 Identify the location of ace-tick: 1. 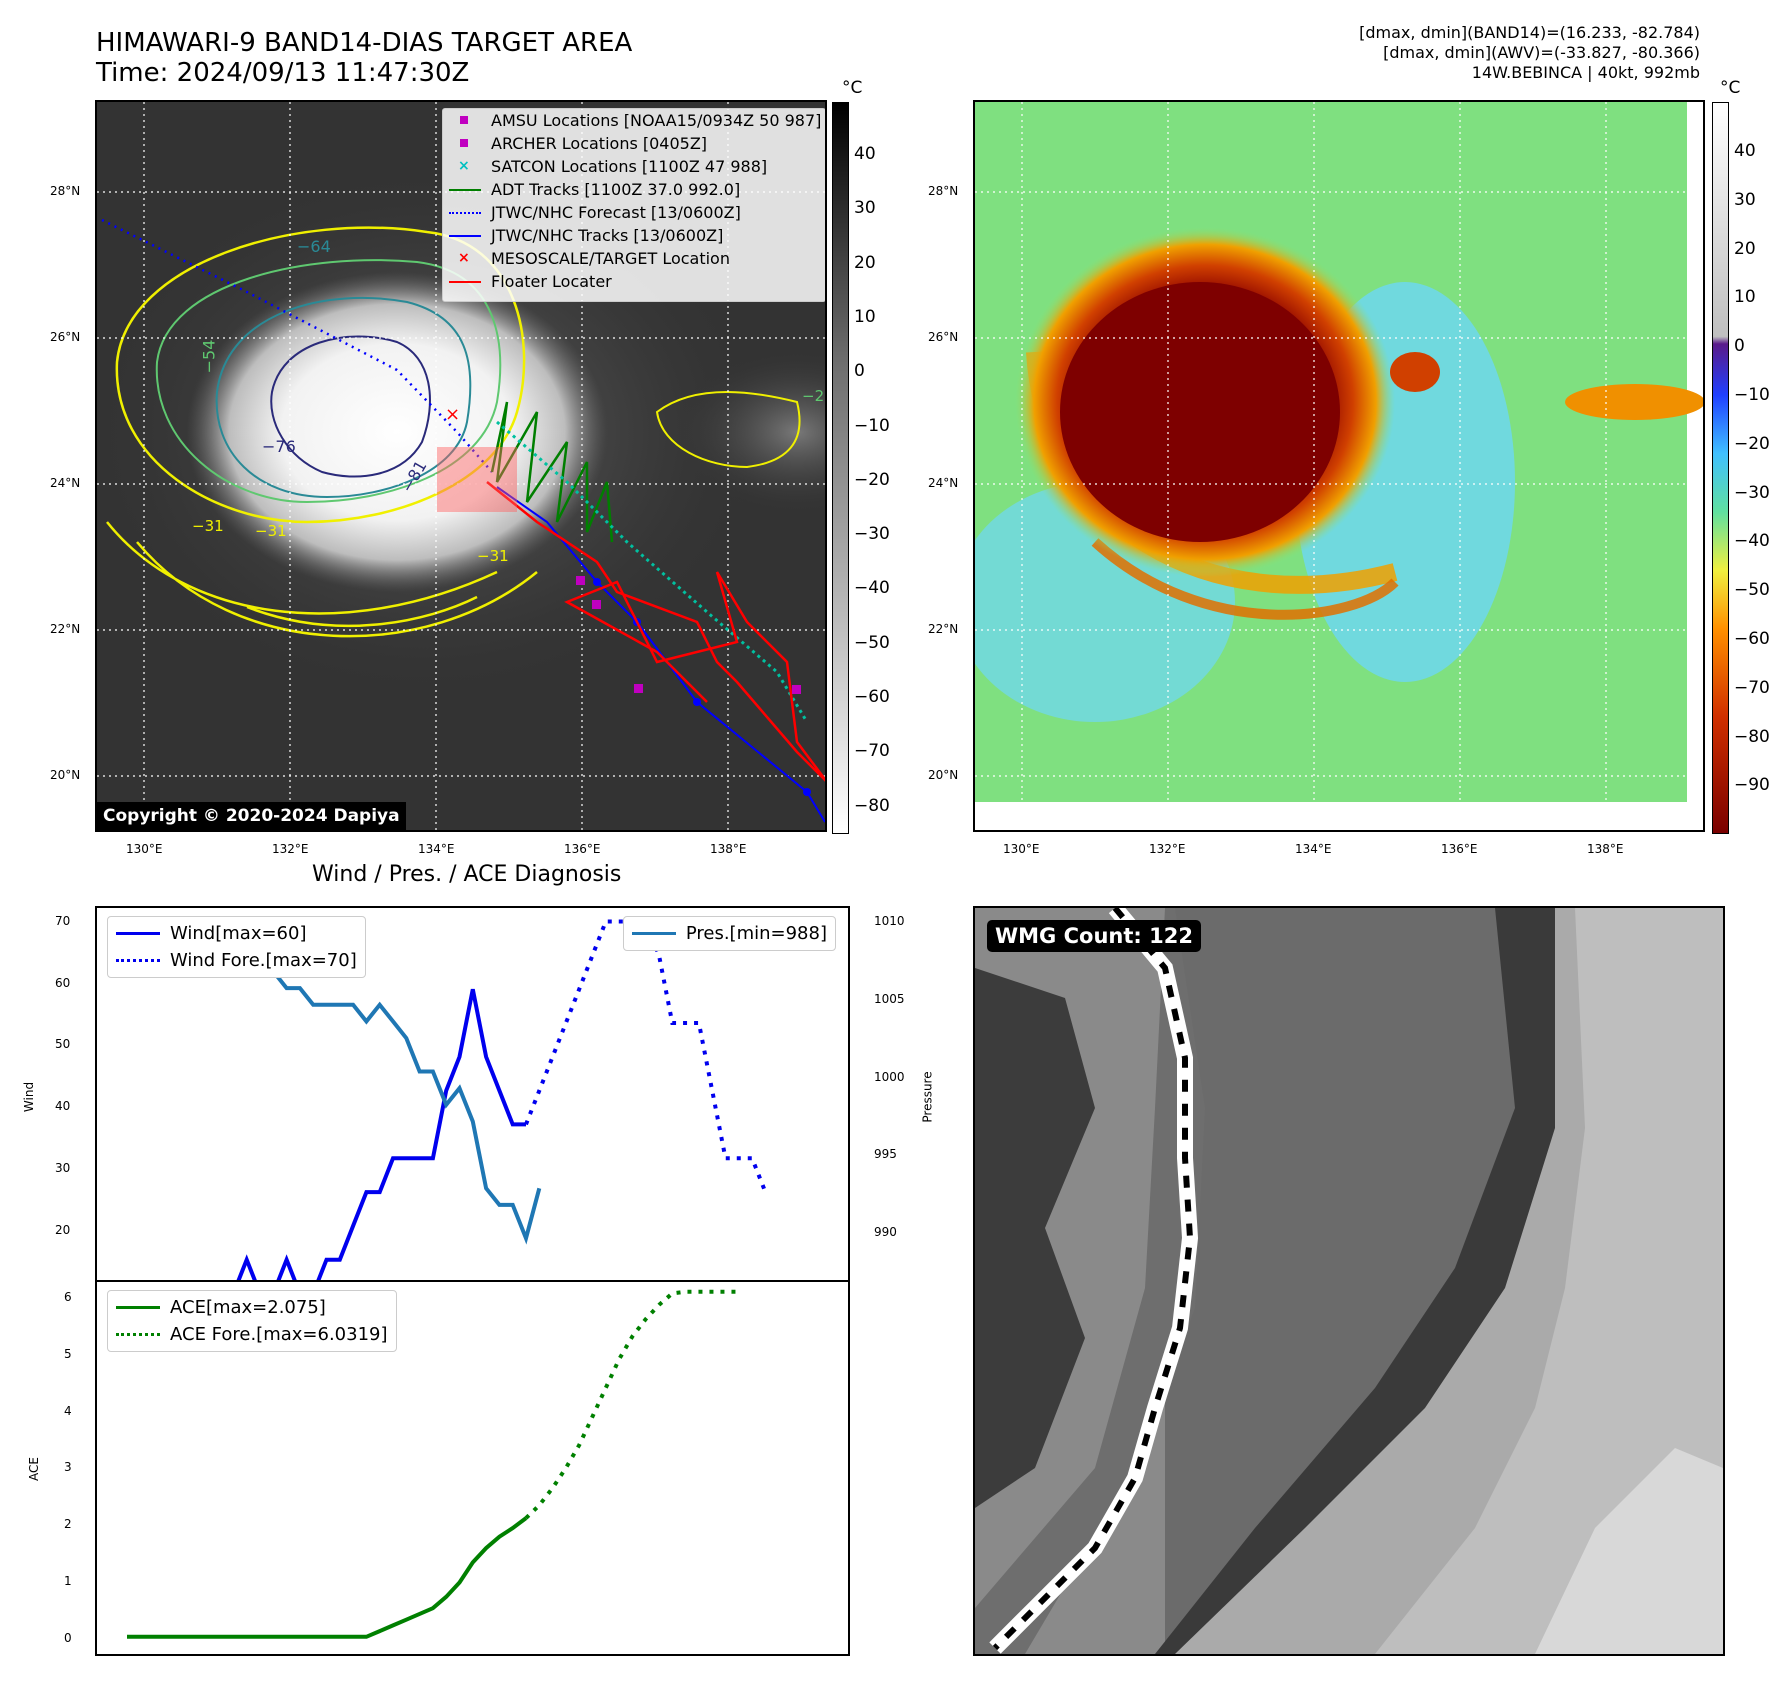
(68, 1581).